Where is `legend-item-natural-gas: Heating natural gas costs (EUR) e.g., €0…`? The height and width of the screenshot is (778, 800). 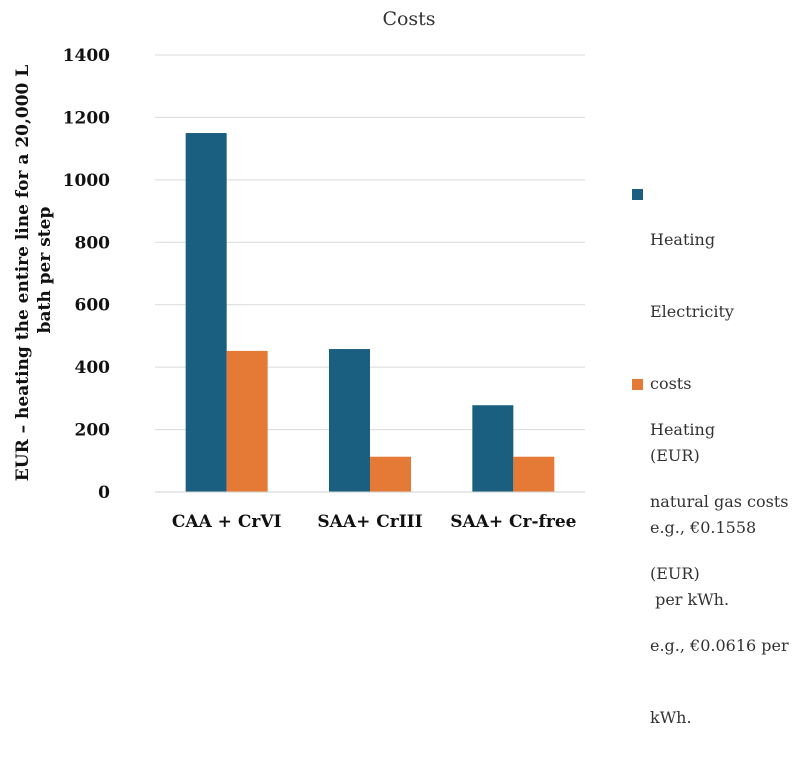 legend-item-natural-gas: Heating natural gas costs (EUR) e.g., €0… is located at coordinates (710, 574).